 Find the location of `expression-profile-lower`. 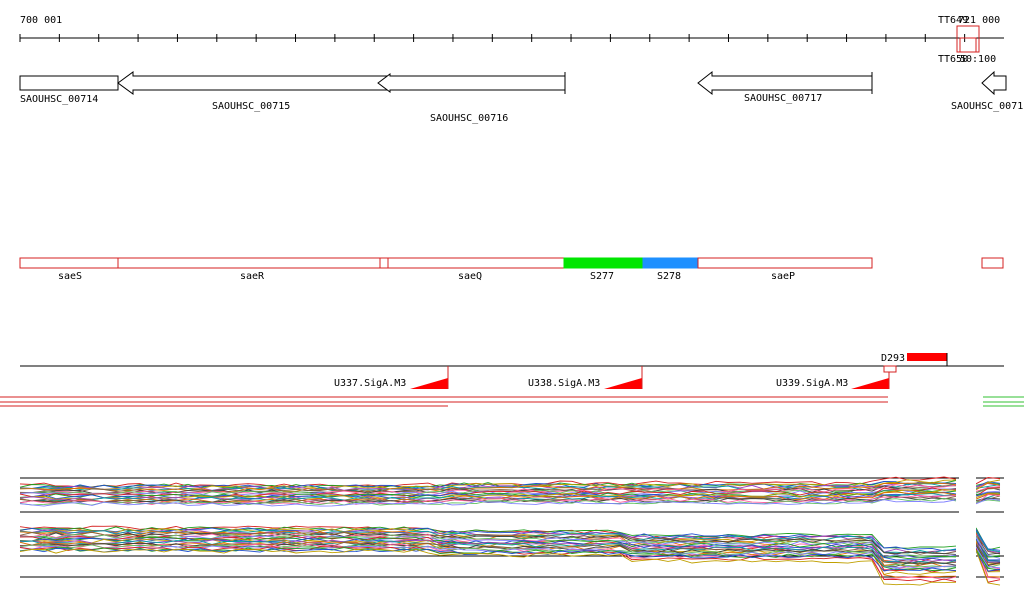

expression-profile-lower is located at coordinates (511, 555).